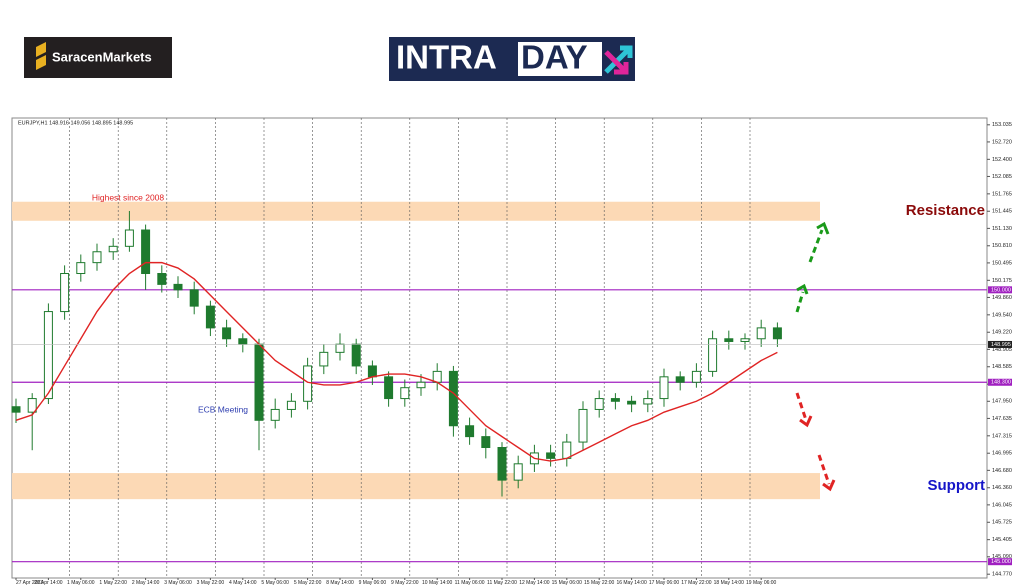  What do you see at coordinates (211, 583) in the screenshot?
I see `x-tick-label: 3 May 22:00` at bounding box center [211, 583].